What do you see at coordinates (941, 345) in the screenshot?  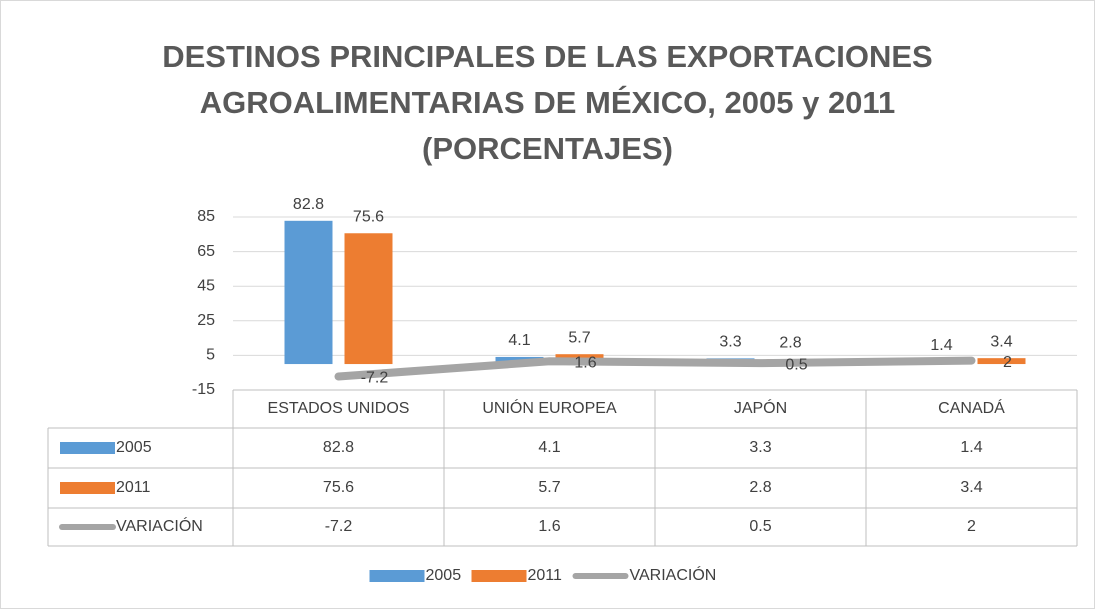 I see `data-label: 1.4` at bounding box center [941, 345].